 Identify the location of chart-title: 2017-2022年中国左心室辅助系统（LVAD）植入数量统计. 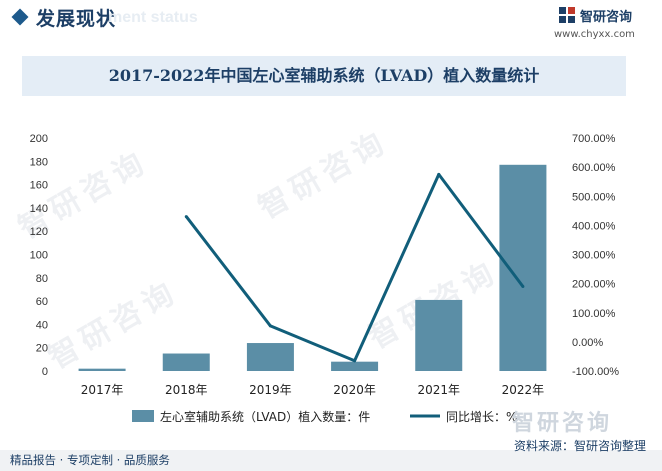
(324, 75).